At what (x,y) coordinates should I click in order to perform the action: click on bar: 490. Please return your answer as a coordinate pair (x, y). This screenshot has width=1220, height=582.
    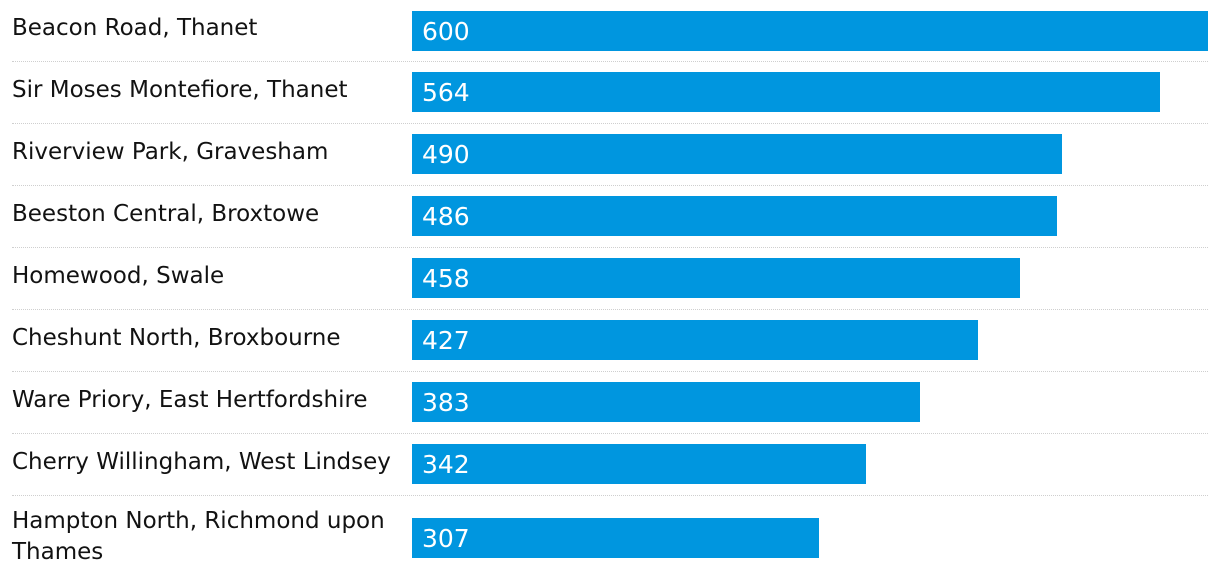
    Looking at the image, I should click on (737, 154).